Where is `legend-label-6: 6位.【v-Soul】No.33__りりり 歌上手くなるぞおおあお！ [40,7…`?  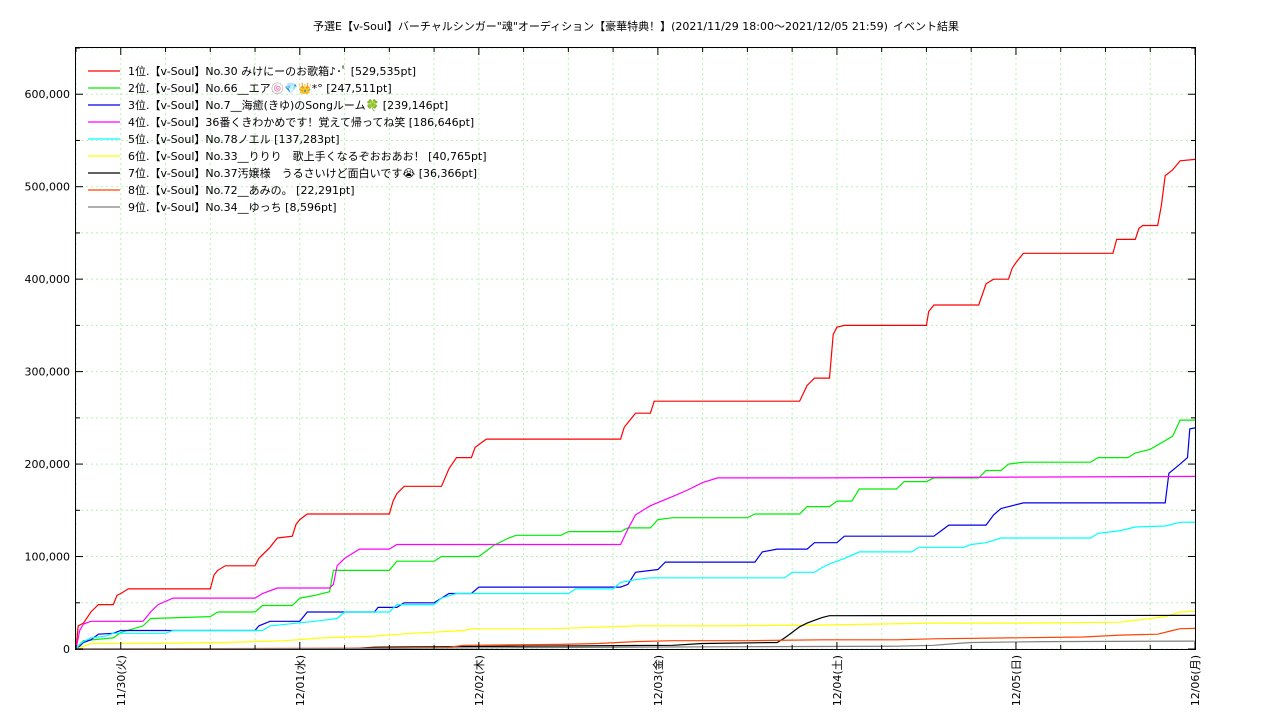
legend-label-6: 6位.【v-Soul】No.33__りりり 歌上手くなるぞおおあお！ [40,7… is located at coordinates (307, 156).